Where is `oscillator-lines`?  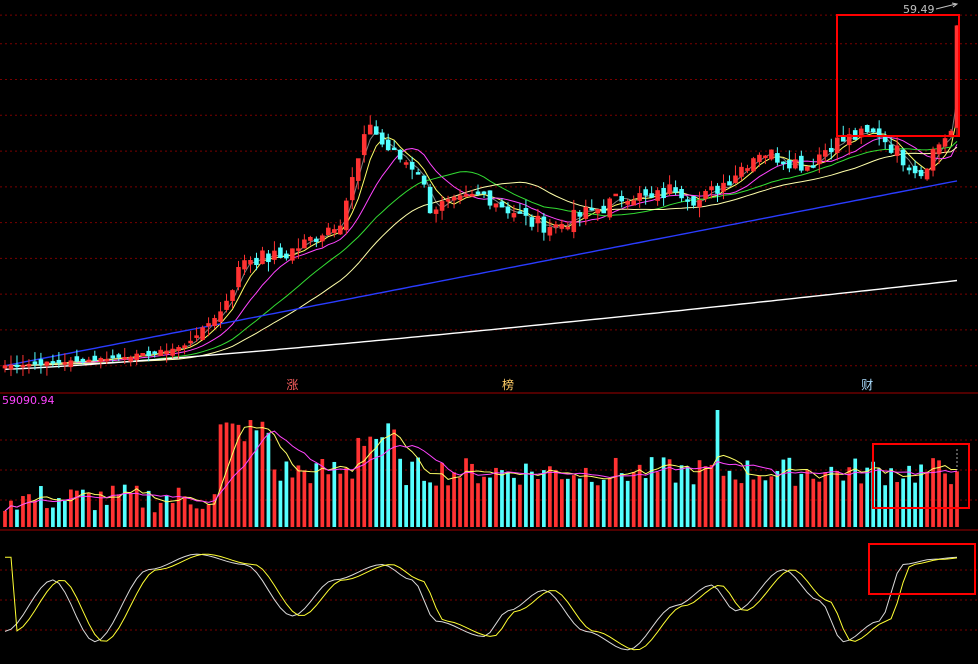
oscillator-lines is located at coordinates (481, 602).